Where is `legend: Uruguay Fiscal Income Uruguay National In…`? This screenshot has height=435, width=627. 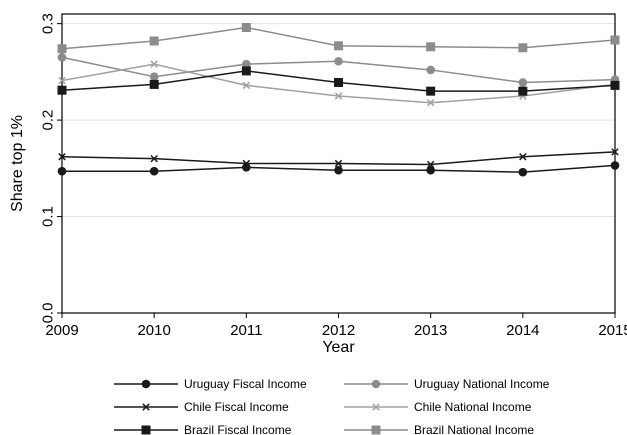 legend: Uruguay Fiscal Income Uruguay National In… is located at coordinates (332, 406).